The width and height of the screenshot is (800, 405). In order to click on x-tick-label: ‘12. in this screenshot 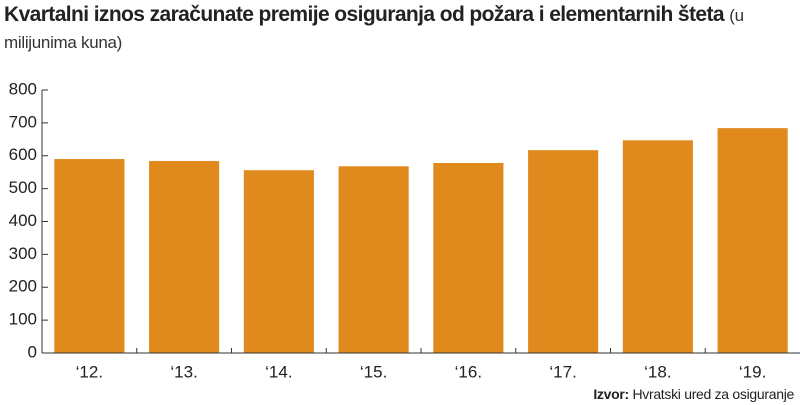, I will do `click(89, 371)`.